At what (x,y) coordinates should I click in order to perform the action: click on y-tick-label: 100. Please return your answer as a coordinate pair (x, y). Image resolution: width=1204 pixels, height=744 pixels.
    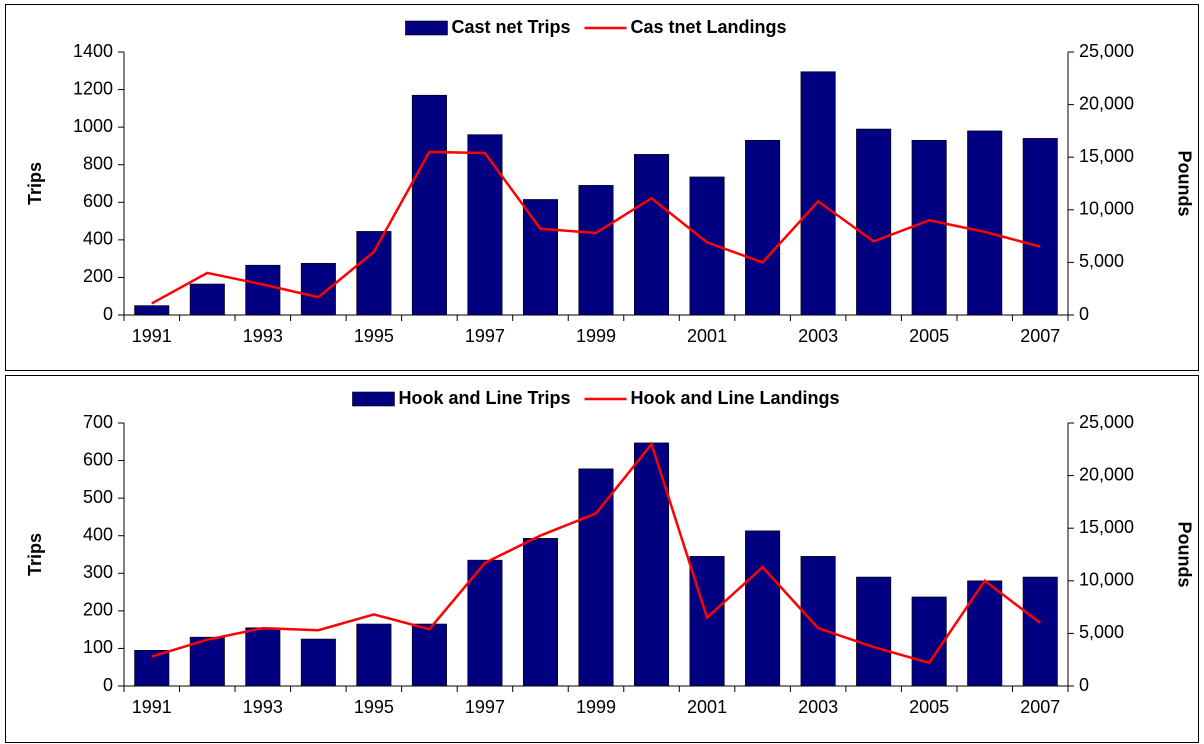
    Looking at the image, I should click on (98, 647).